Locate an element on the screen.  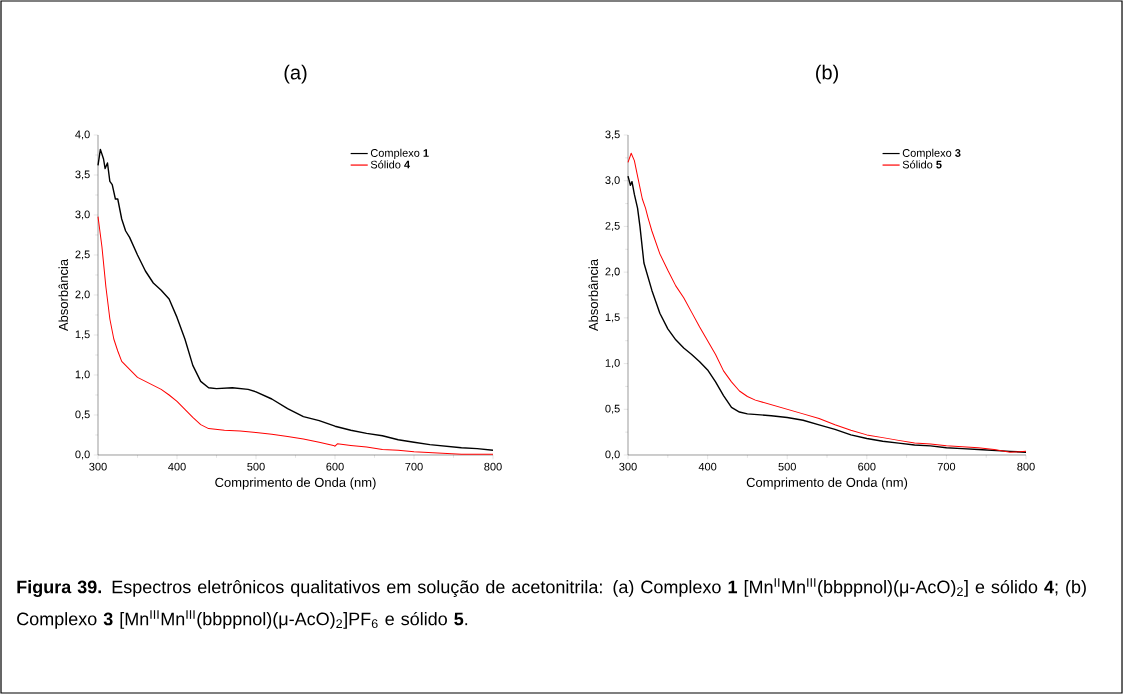
legend-label: Sólido 5 is located at coordinates (922, 164).